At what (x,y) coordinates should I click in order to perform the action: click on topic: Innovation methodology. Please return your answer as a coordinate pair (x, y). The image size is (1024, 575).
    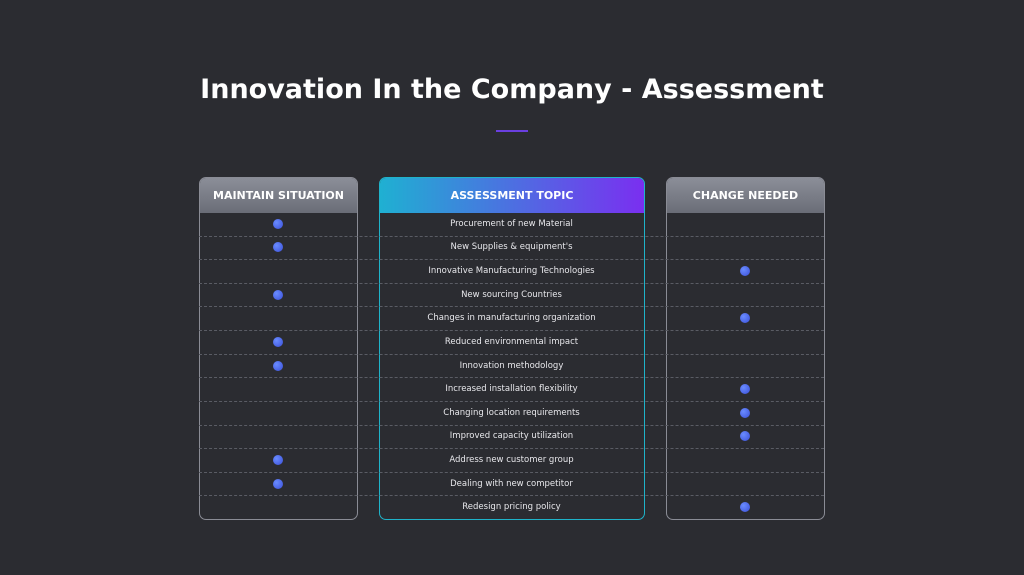
    Looking at the image, I should click on (511, 365).